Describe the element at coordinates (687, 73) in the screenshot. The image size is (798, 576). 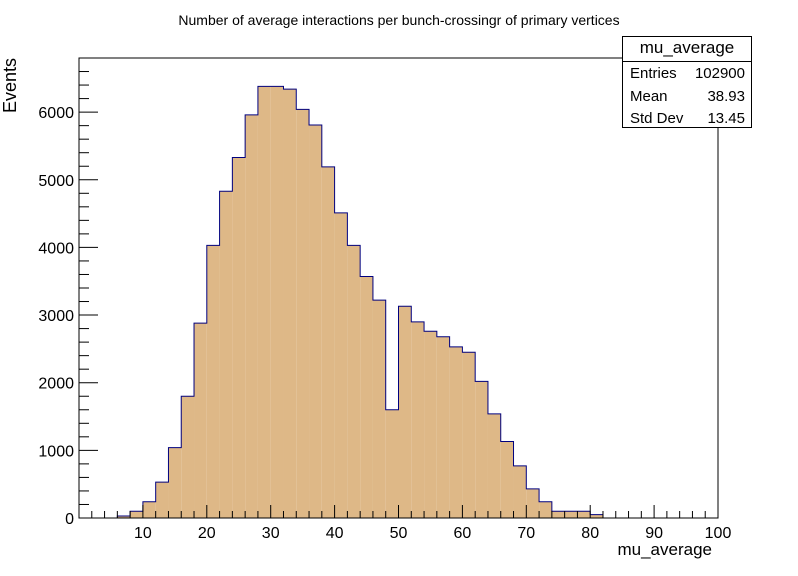
I see `stats-row-entries: Entries 102900` at that location.